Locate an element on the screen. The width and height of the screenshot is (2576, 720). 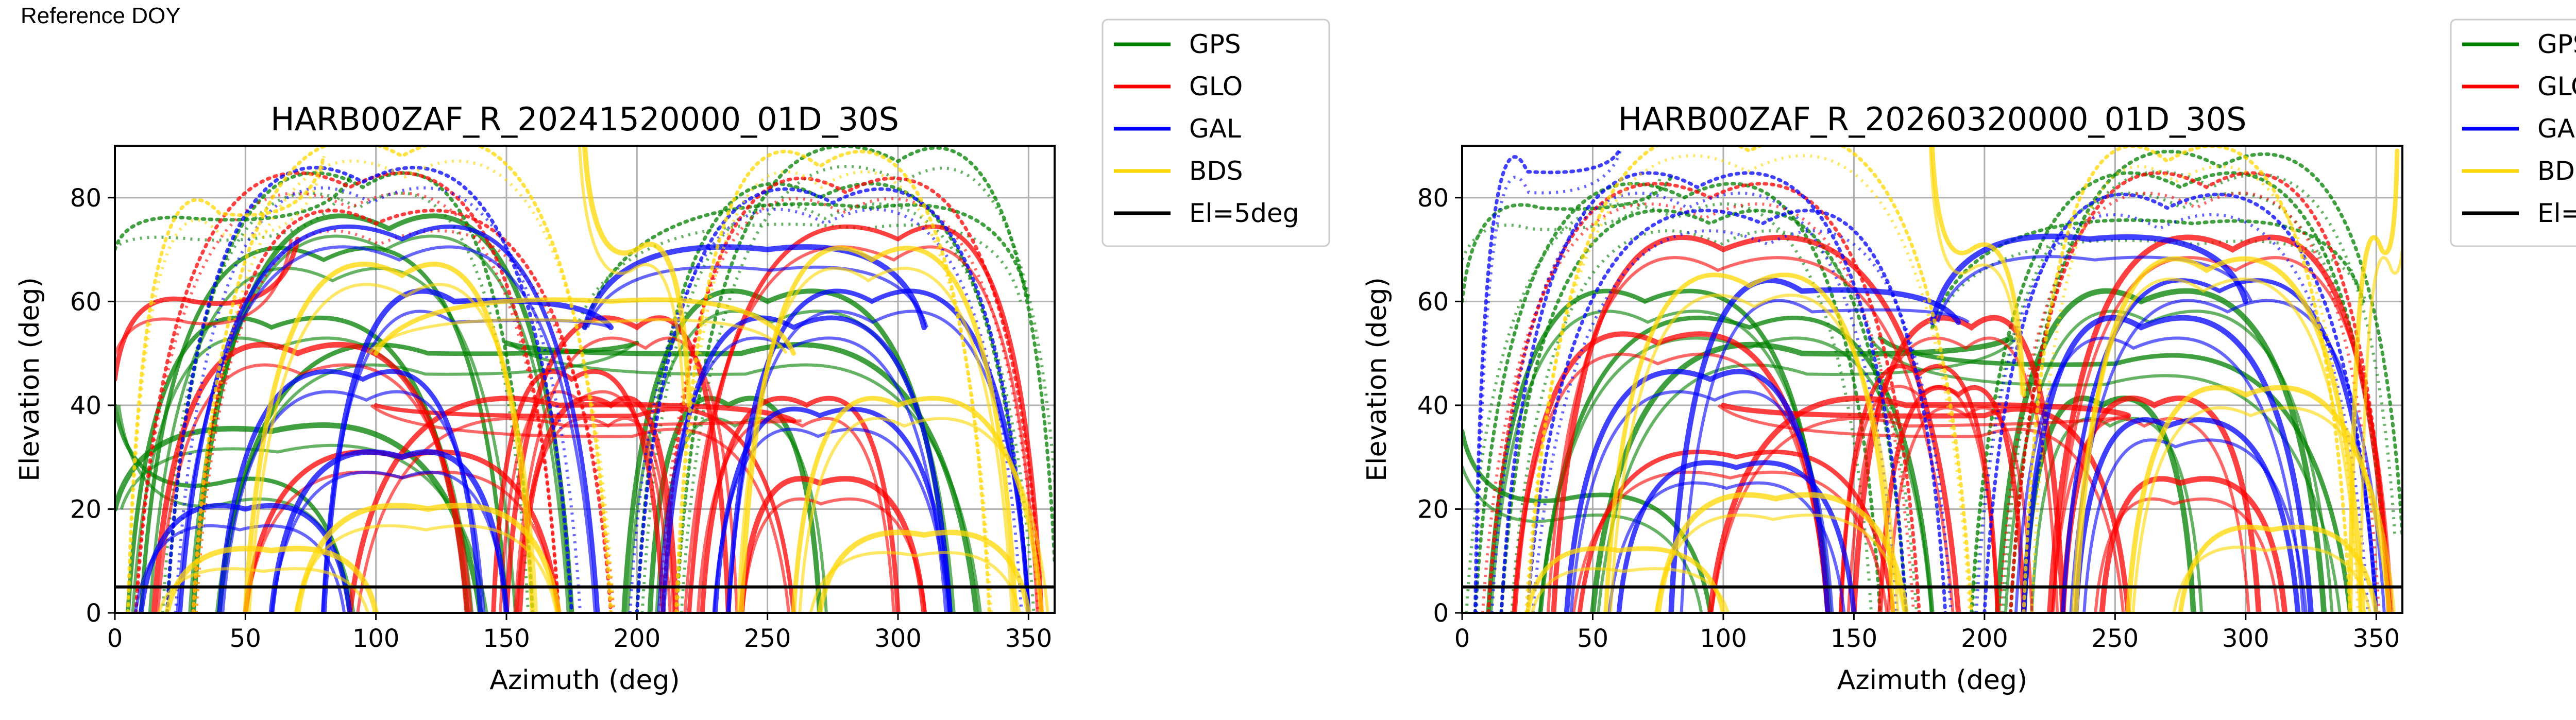
y-tick-label: 40 is located at coordinates (1433, 405).